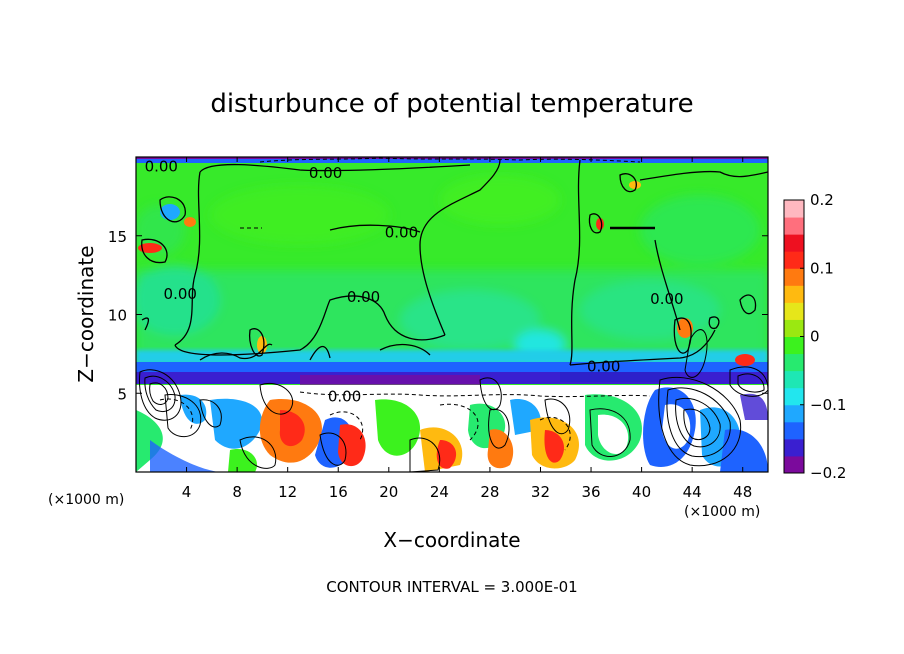 The width and height of the screenshot is (904, 654). What do you see at coordinates (590, 492) in the screenshot?
I see `x-tick-label: 36` at bounding box center [590, 492].